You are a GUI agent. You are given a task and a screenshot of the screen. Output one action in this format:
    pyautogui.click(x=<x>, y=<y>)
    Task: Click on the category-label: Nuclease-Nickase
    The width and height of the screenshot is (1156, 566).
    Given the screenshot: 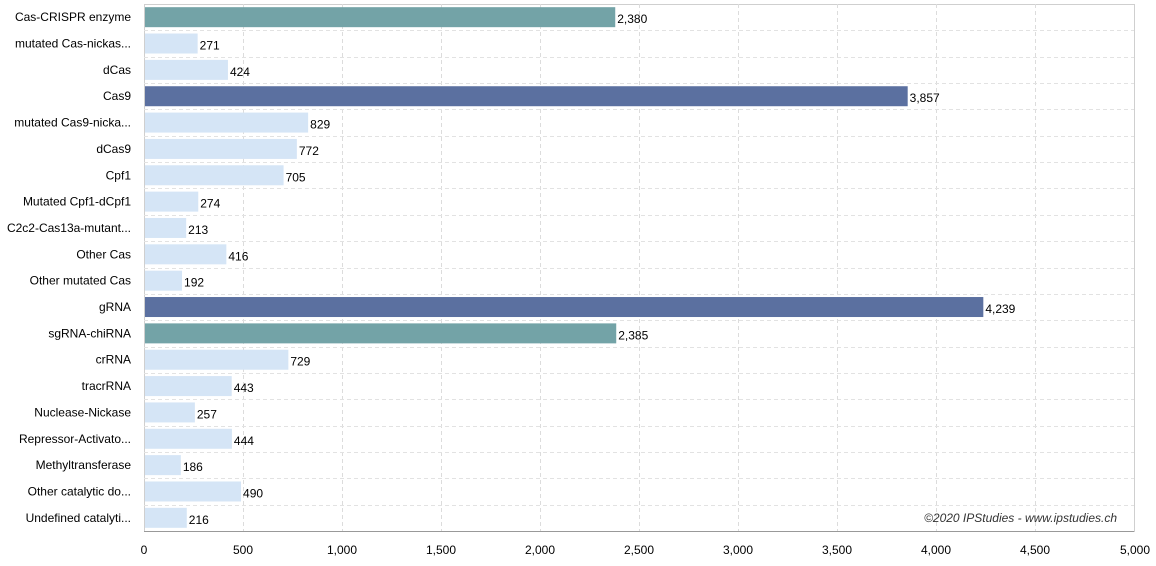 What is the action you would take?
    pyautogui.click(x=82, y=412)
    